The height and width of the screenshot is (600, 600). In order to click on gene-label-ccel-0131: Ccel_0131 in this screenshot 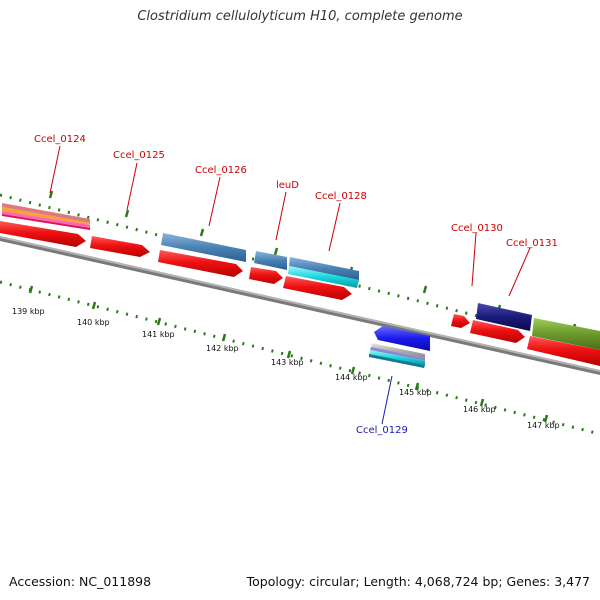, I will do `click(532, 243)`.